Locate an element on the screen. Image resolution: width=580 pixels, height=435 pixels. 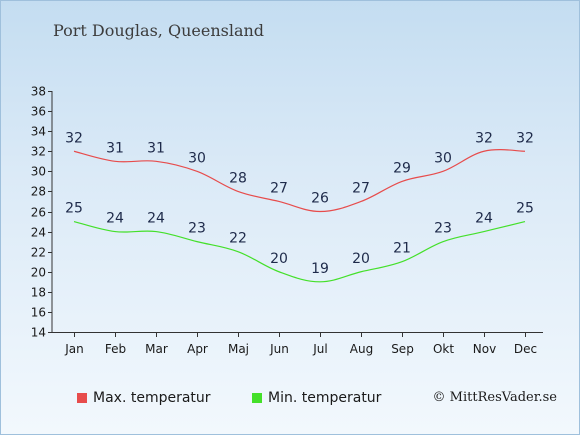
y-tick-label: 34 is located at coordinates (38, 132).